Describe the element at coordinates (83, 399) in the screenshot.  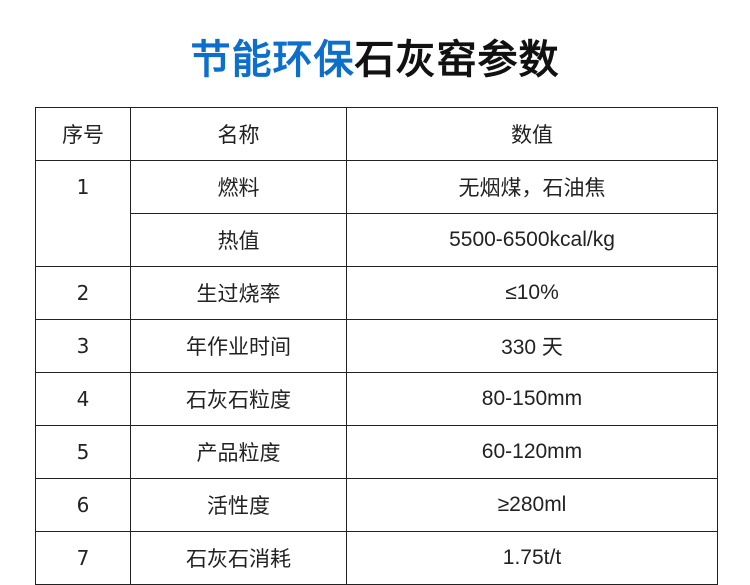
I see `row-no: 4` at that location.